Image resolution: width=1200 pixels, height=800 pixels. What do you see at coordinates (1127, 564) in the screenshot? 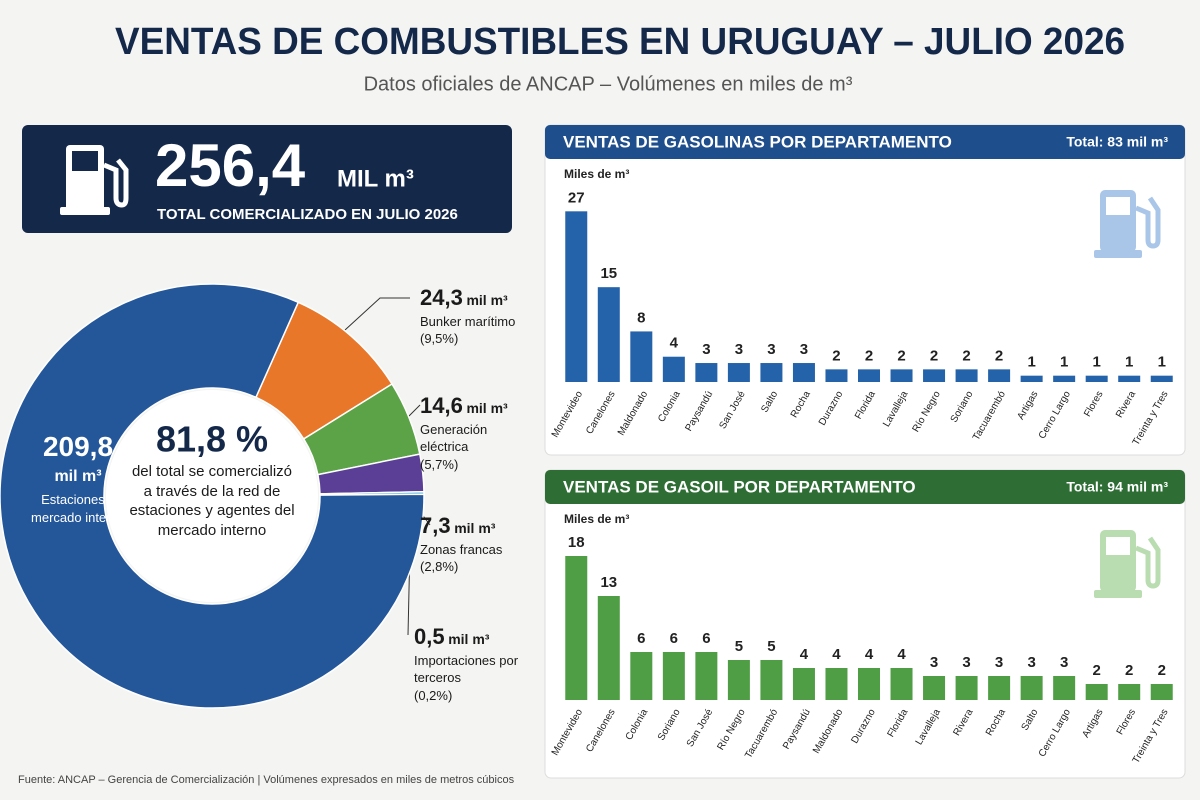
I see `gasoil-pump-icon` at bounding box center [1127, 564].